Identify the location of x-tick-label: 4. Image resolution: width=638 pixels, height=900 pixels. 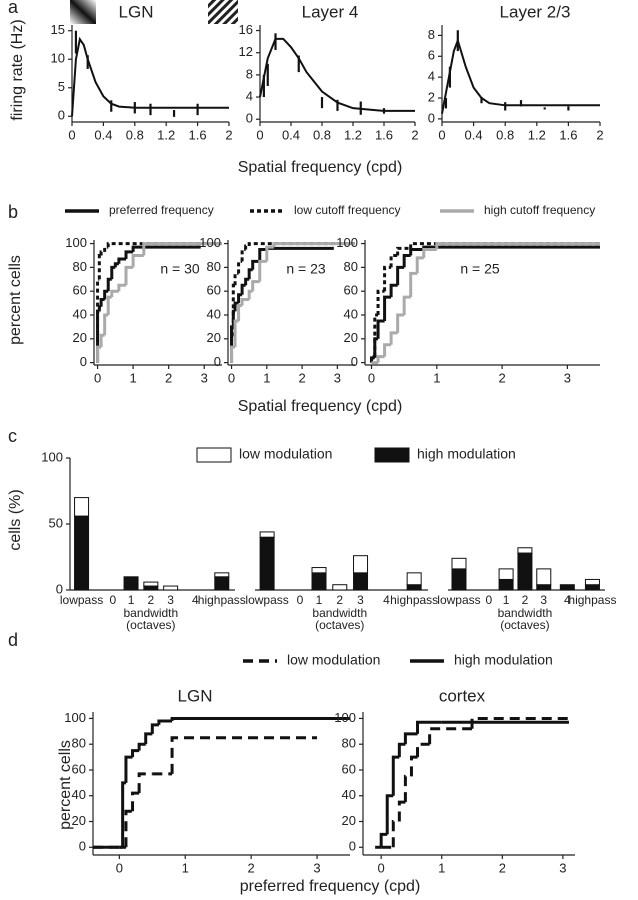
(567, 600).